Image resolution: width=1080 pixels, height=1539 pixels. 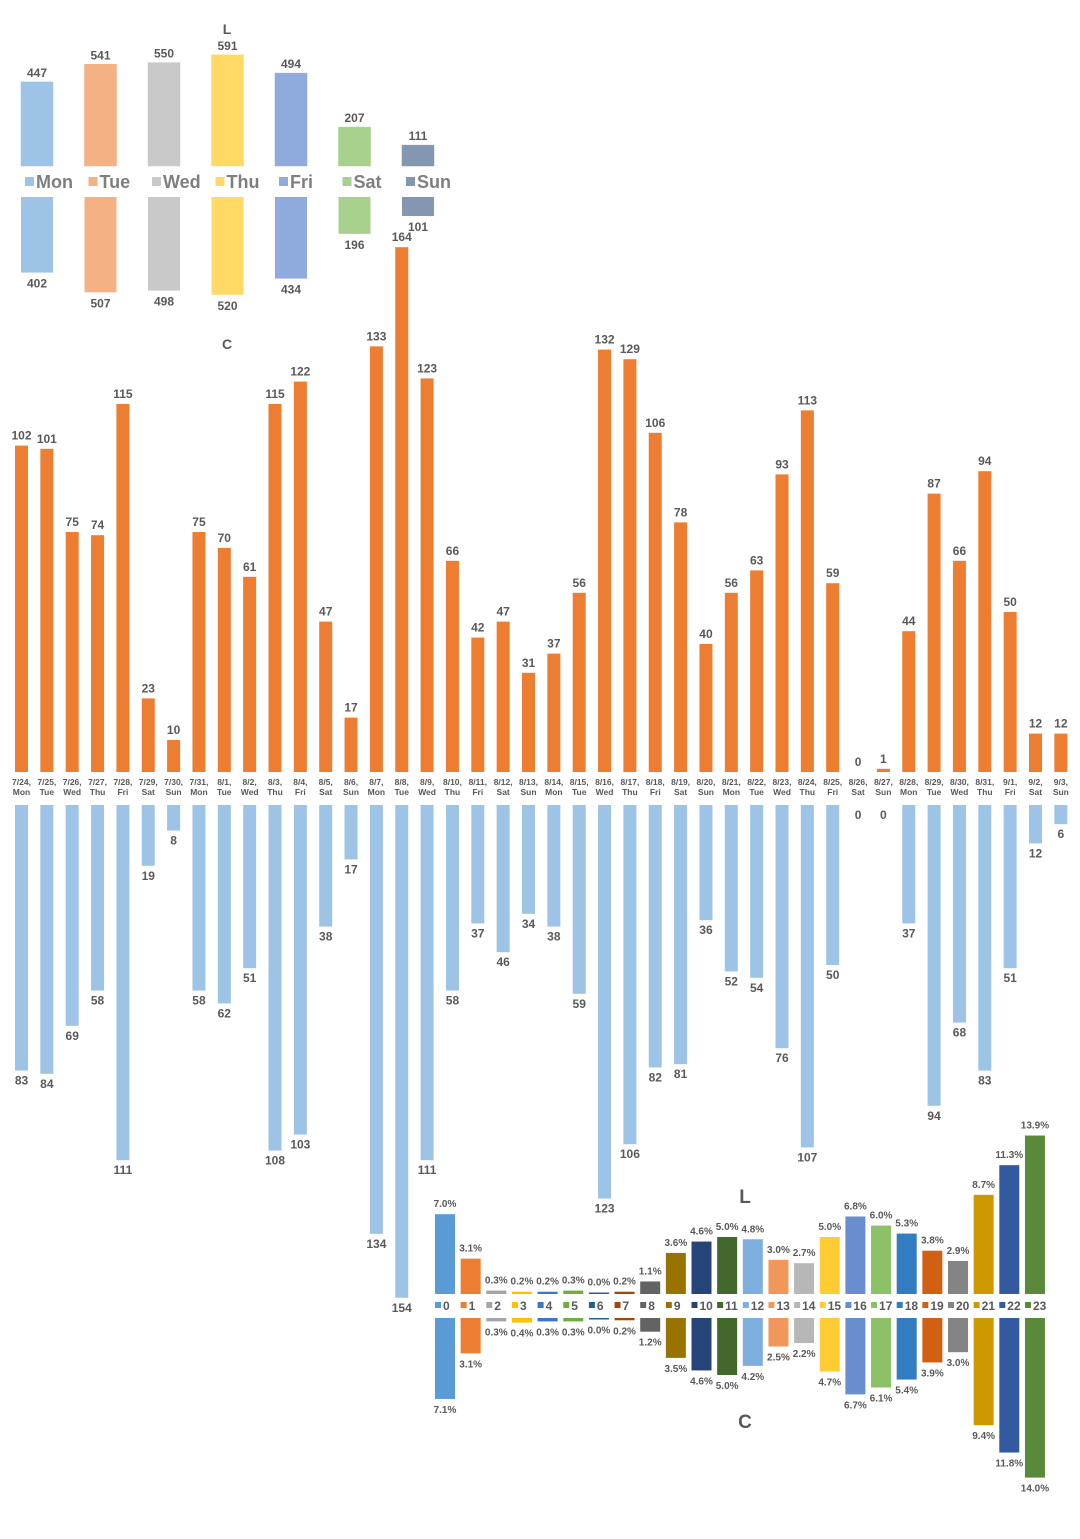 I want to click on daily-label-top: 50, so click(x=1010, y=602).